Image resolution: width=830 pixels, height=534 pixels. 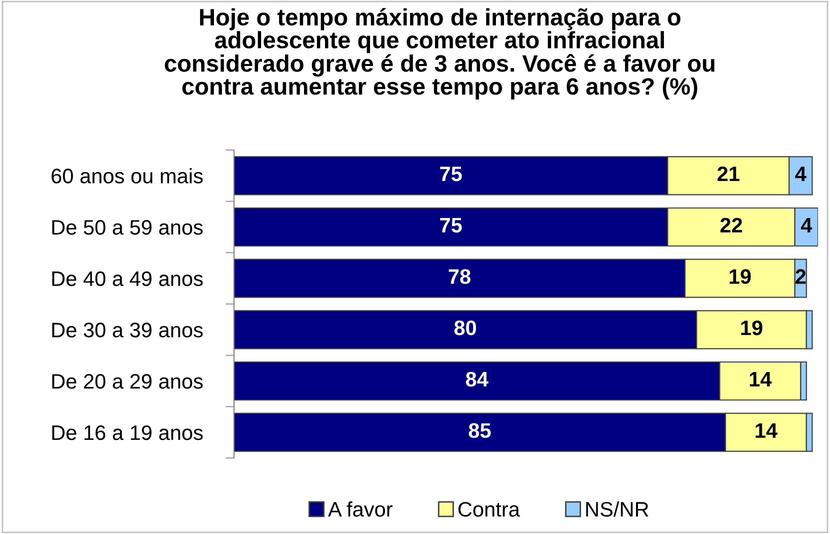 What do you see at coordinates (127, 432) in the screenshot?
I see `y-tick-label: De 16 a 19 anos` at bounding box center [127, 432].